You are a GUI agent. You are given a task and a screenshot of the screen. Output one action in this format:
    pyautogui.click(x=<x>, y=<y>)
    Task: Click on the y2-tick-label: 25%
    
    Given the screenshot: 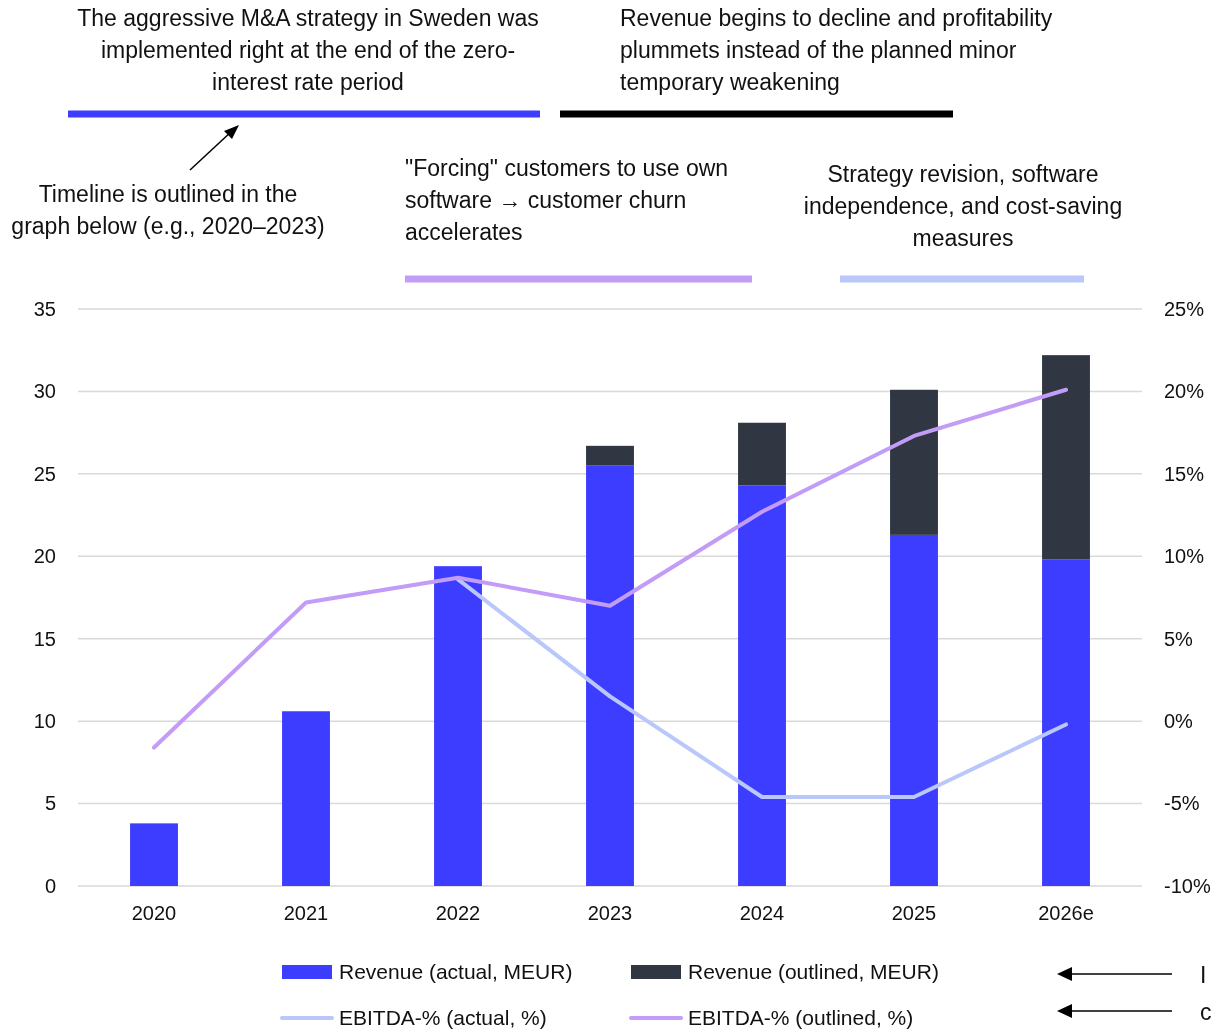 What is the action you would take?
    pyautogui.click(x=1184, y=308)
    